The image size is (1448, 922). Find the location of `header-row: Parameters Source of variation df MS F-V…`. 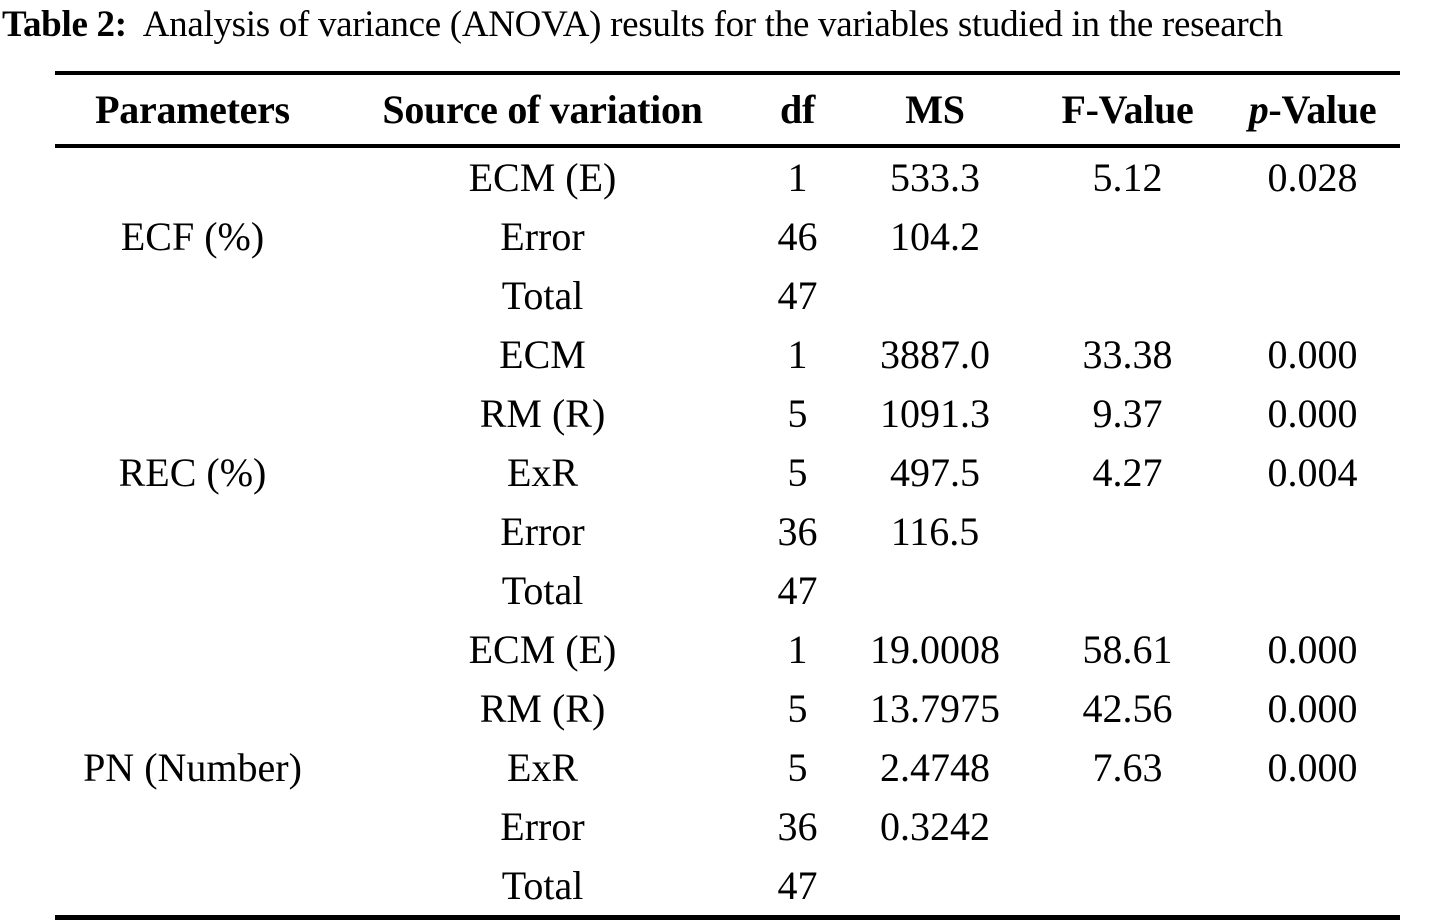

header-row: Parameters Source of variation df MS F-V… is located at coordinates (727, 110).